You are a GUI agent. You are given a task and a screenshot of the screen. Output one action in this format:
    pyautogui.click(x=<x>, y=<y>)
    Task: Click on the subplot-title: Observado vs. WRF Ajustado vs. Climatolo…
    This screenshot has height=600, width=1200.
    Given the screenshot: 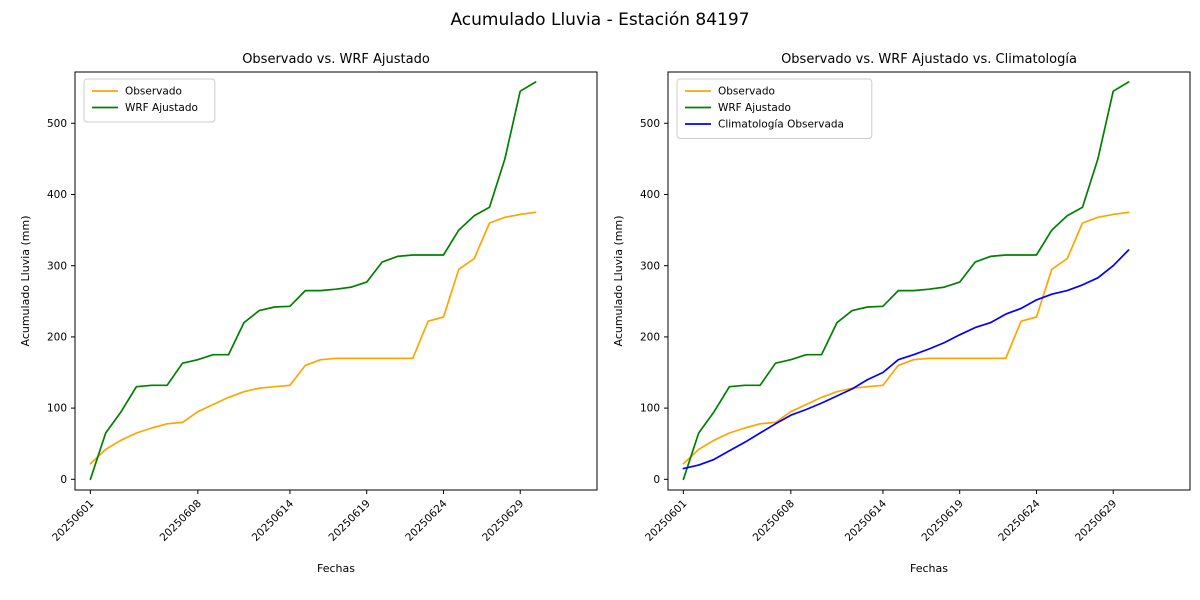 What is the action you would take?
    pyautogui.click(x=929, y=59)
    